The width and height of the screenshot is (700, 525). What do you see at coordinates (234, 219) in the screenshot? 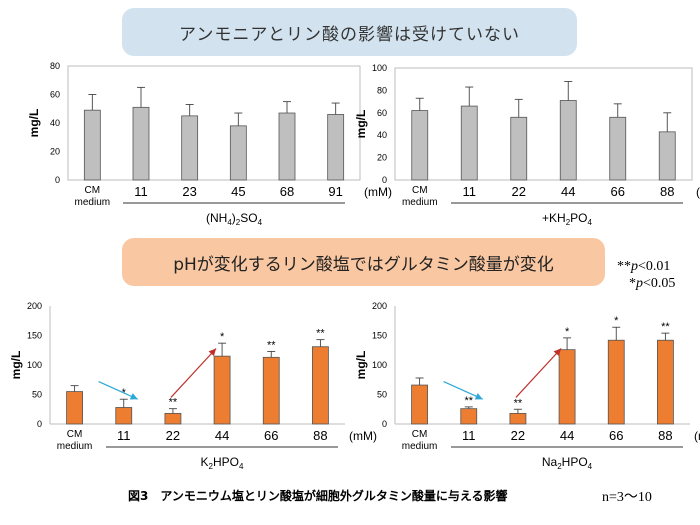
I see `x-axis-label: (NH4)2SO4` at bounding box center [234, 219].